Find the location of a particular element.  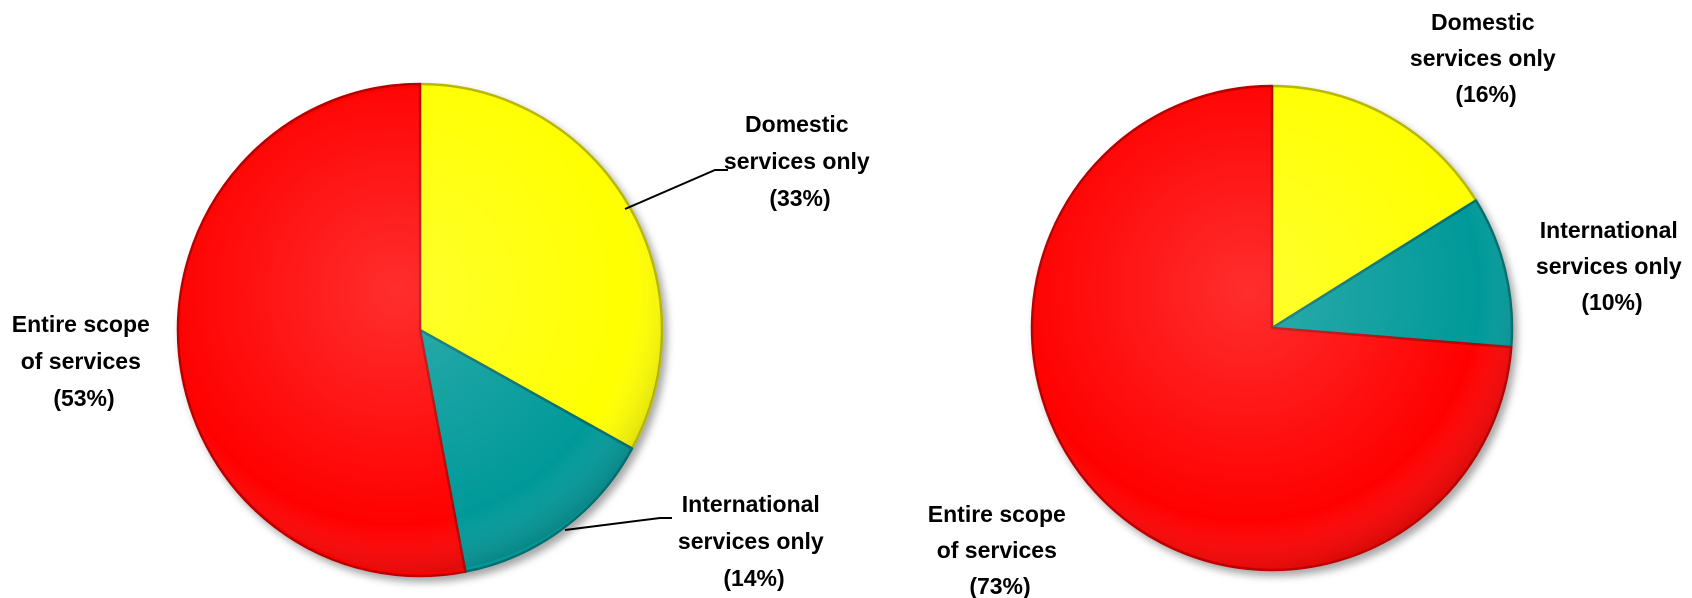

label-domestic-right: Domestic services only (16%) is located at coordinates (1486, 58).